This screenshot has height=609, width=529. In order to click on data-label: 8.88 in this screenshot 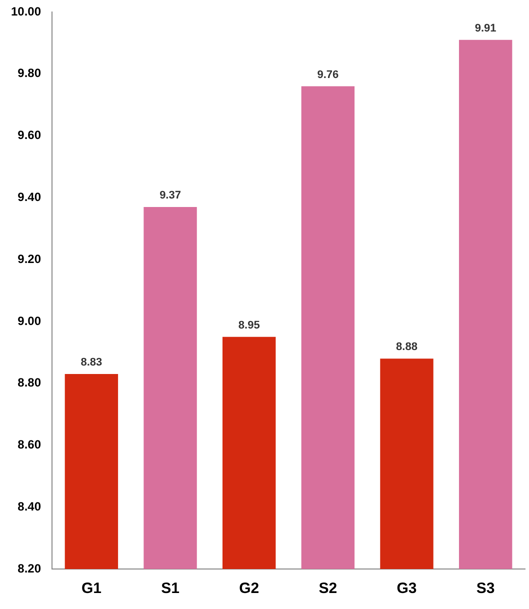, I will do `click(407, 347)`.